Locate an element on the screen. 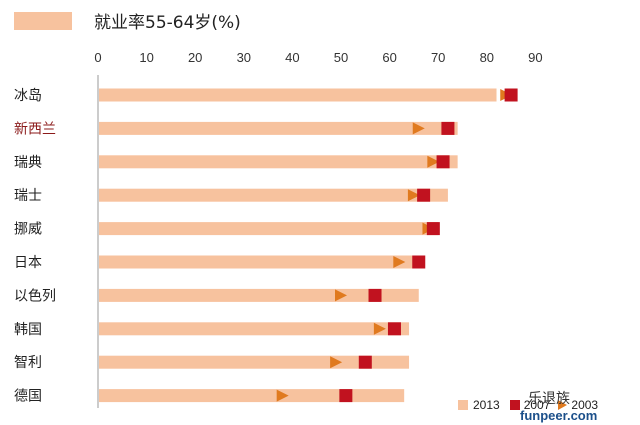 The width and height of the screenshot is (640, 425). watermark-url: funpeer.com is located at coordinates (559, 415).